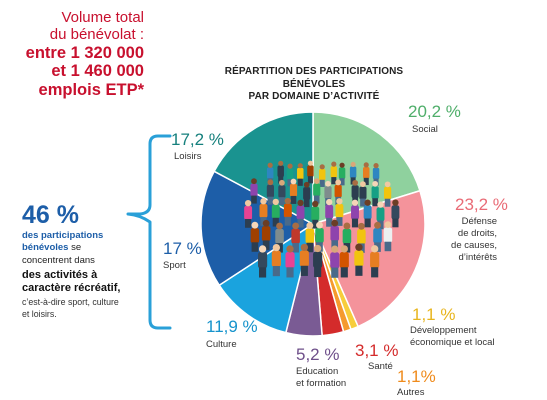 The width and height of the screenshot is (547, 400). What do you see at coordinates (63, 242) in the screenshot?
I see `stat-blue-text: des participations bénévoles` at bounding box center [63, 242].